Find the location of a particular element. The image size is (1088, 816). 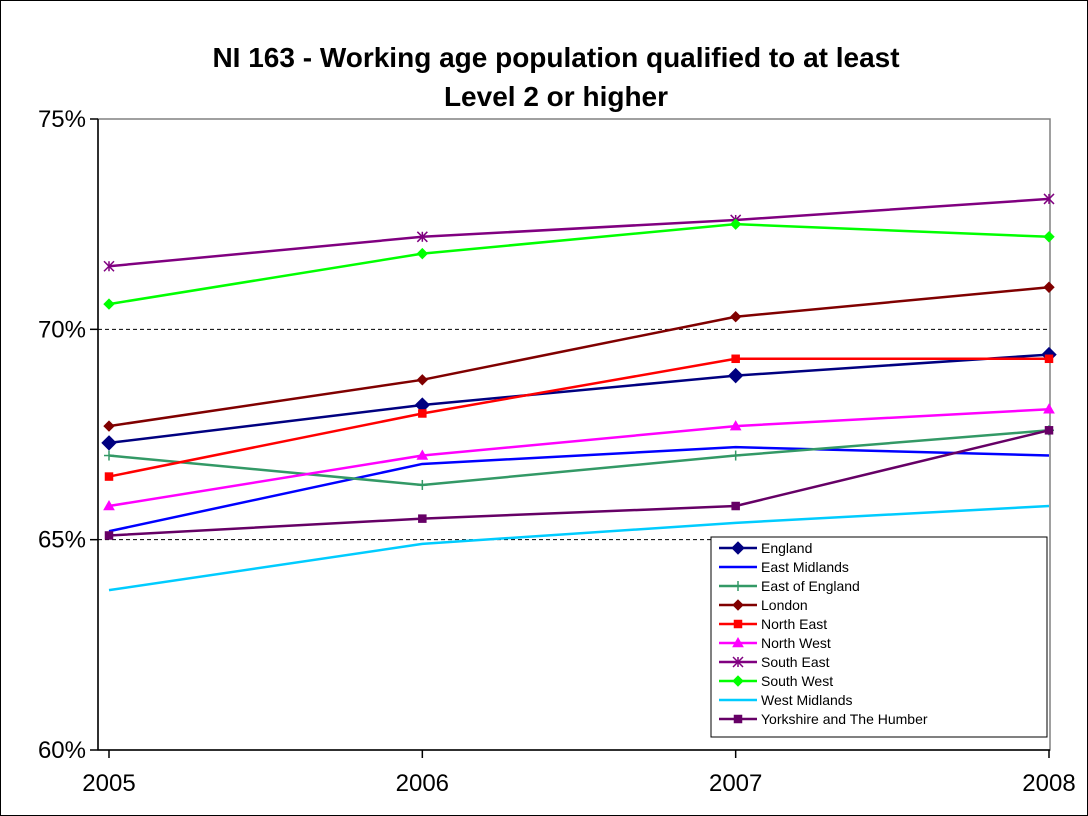

legend-item-south-west: South West is located at coordinates (776, 681).